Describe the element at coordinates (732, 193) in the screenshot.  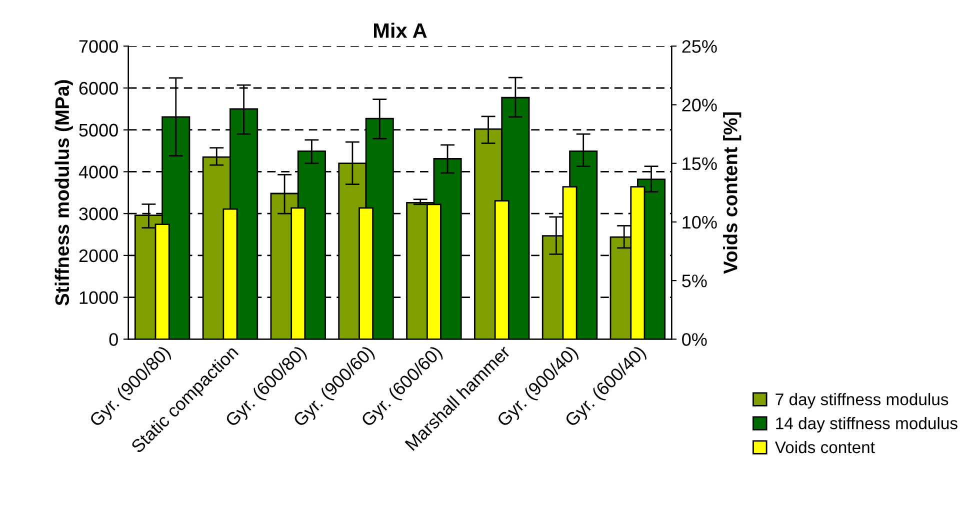
I see `y2-axis-title: Voids content [%]` at that location.